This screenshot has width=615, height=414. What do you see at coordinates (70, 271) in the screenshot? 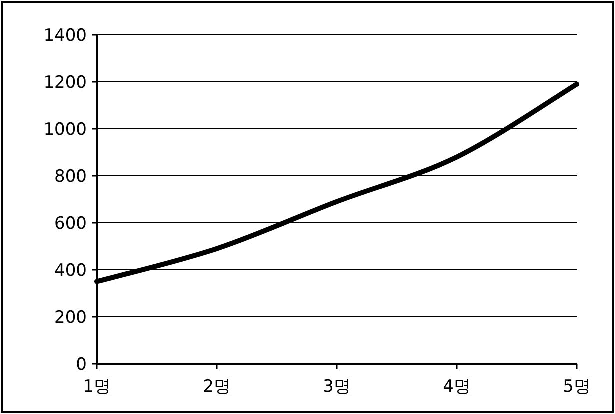
I see `y-tick-label: 400` at bounding box center [70, 271].